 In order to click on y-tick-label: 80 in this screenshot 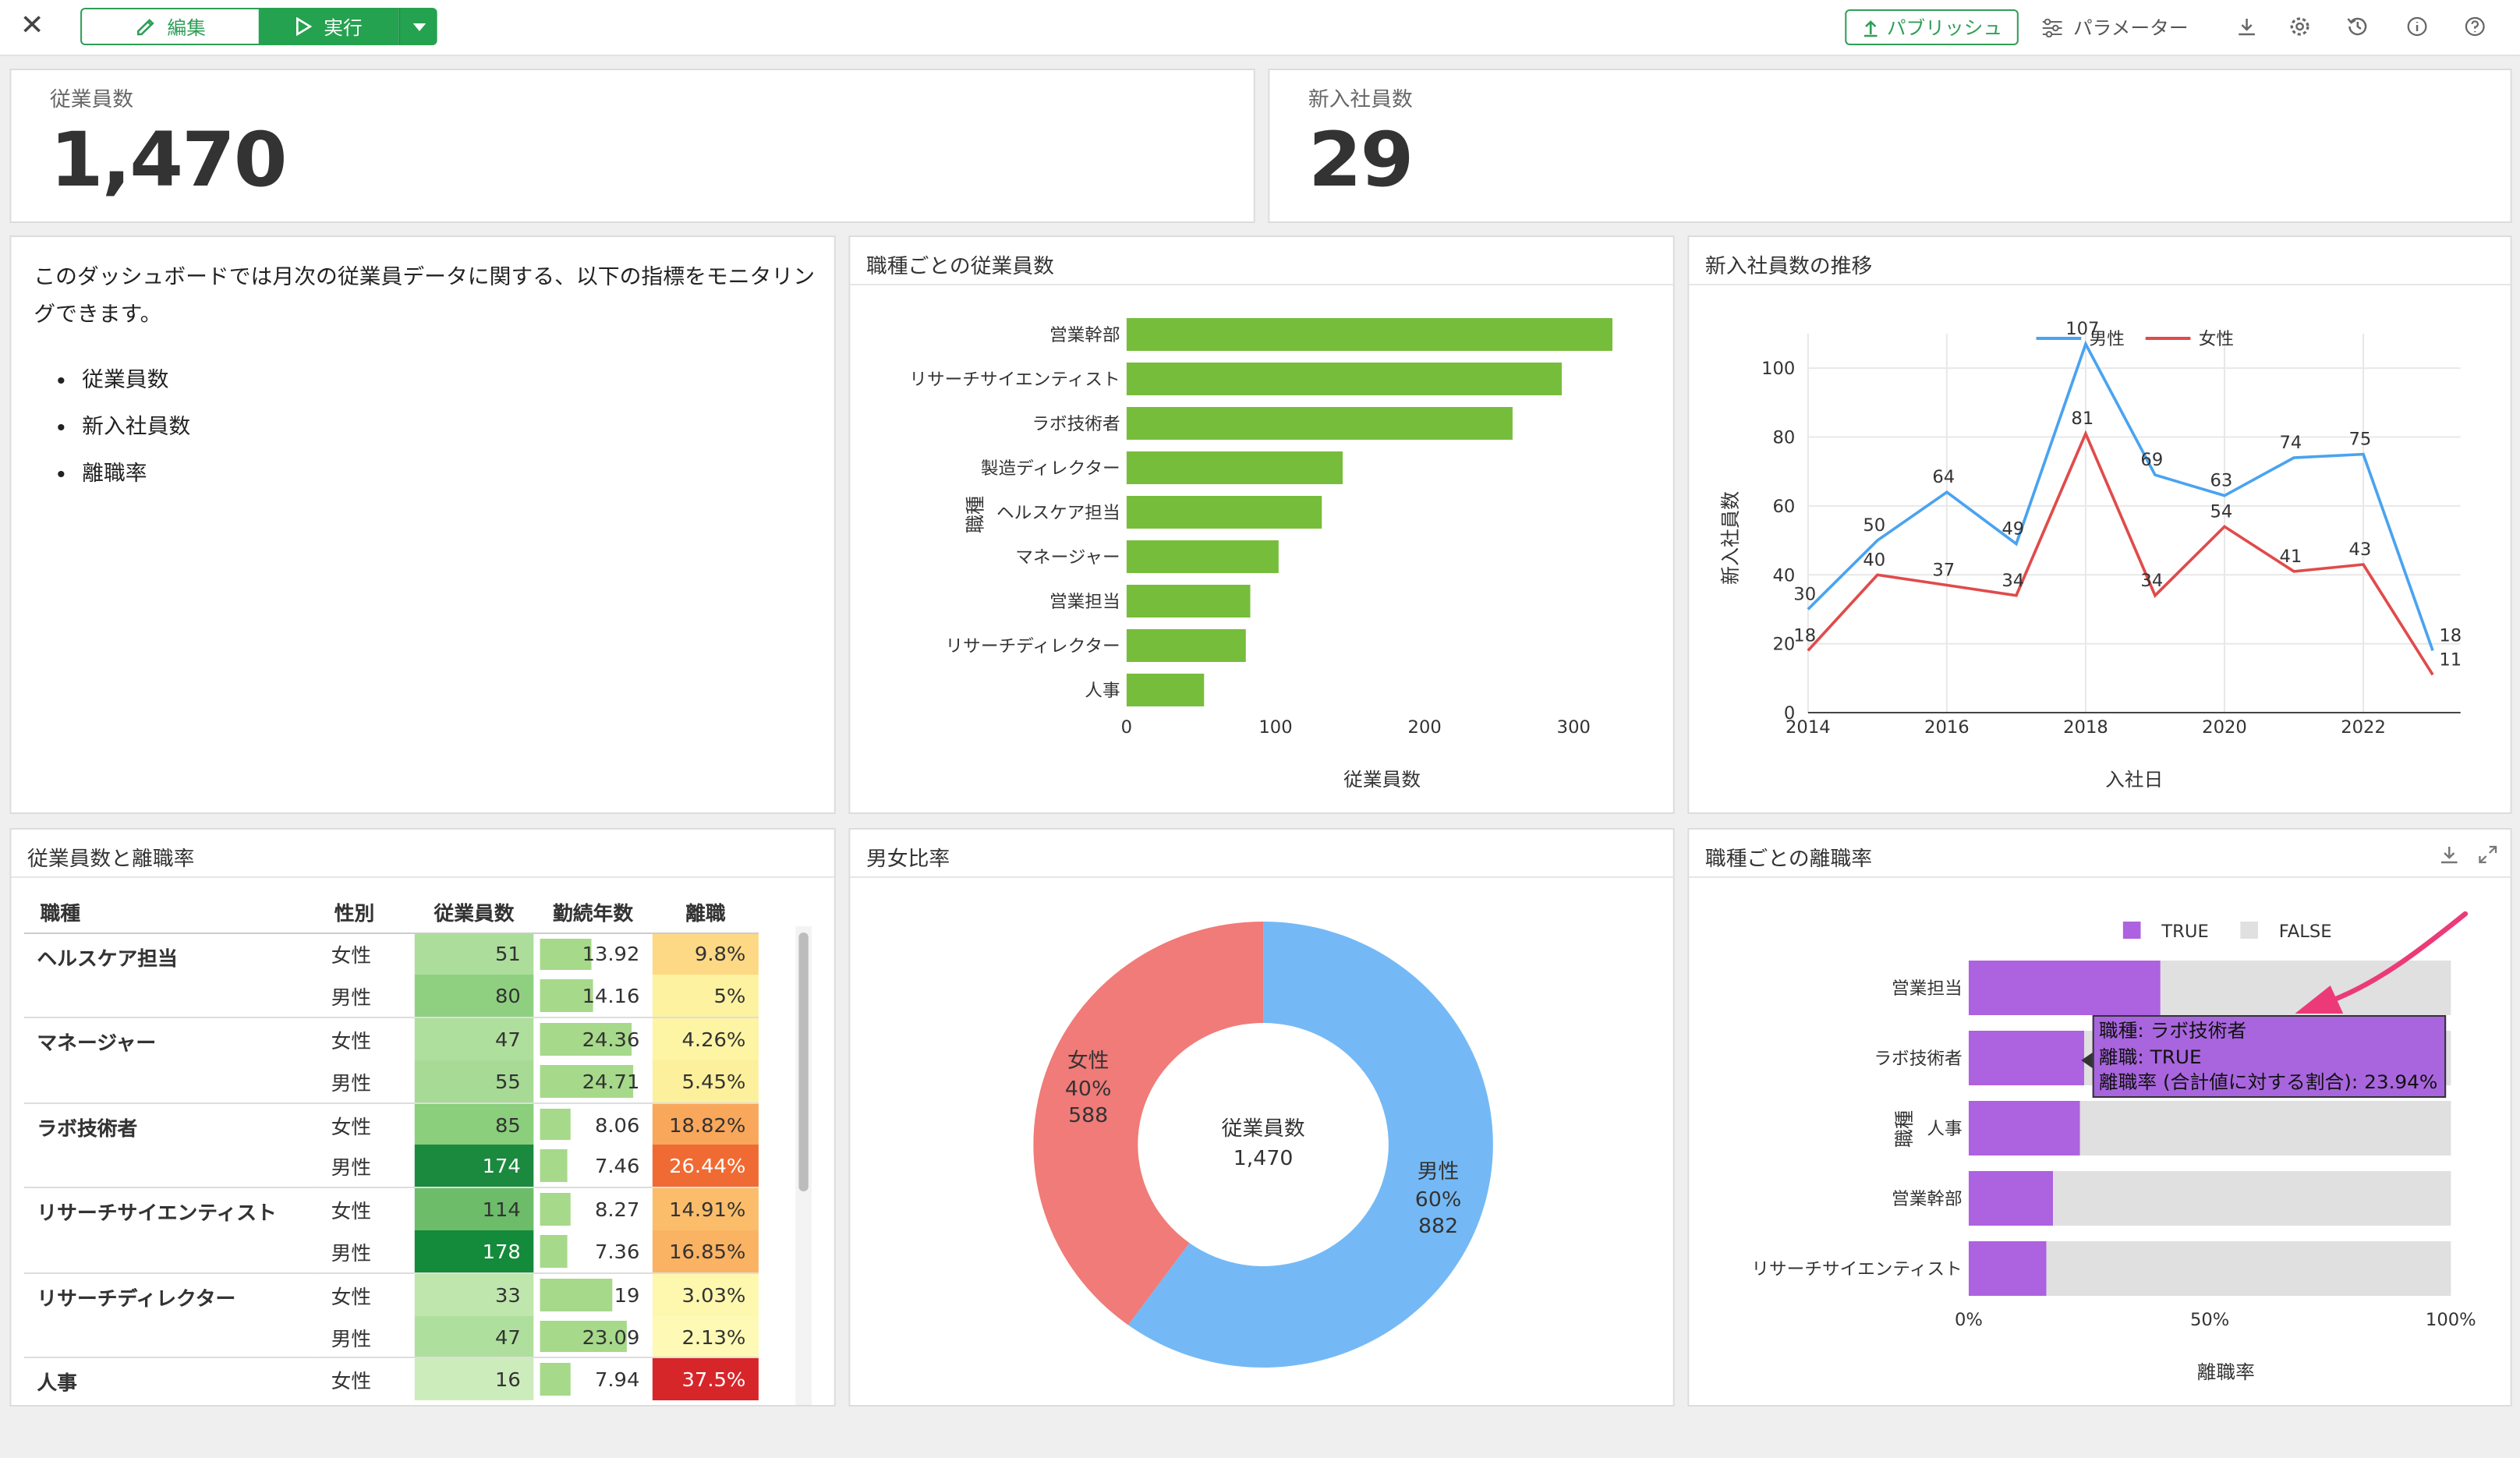, I will do `click(1785, 438)`.